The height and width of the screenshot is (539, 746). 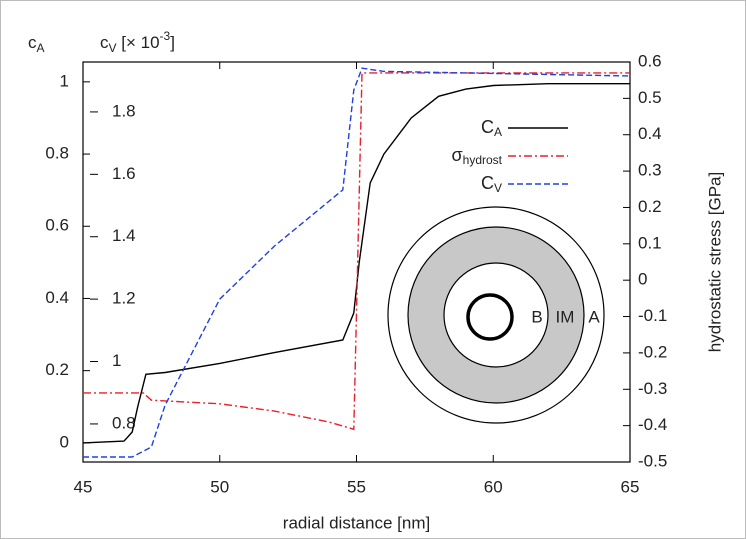 What do you see at coordinates (483, 160) in the screenshot?
I see `legend-part: hydrost` at bounding box center [483, 160].